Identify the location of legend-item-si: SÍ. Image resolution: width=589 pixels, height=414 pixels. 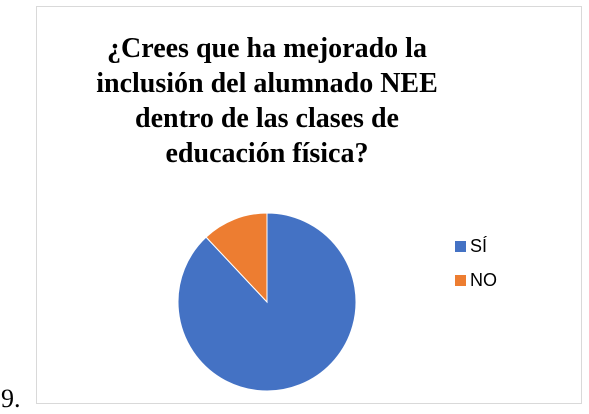
(476, 246).